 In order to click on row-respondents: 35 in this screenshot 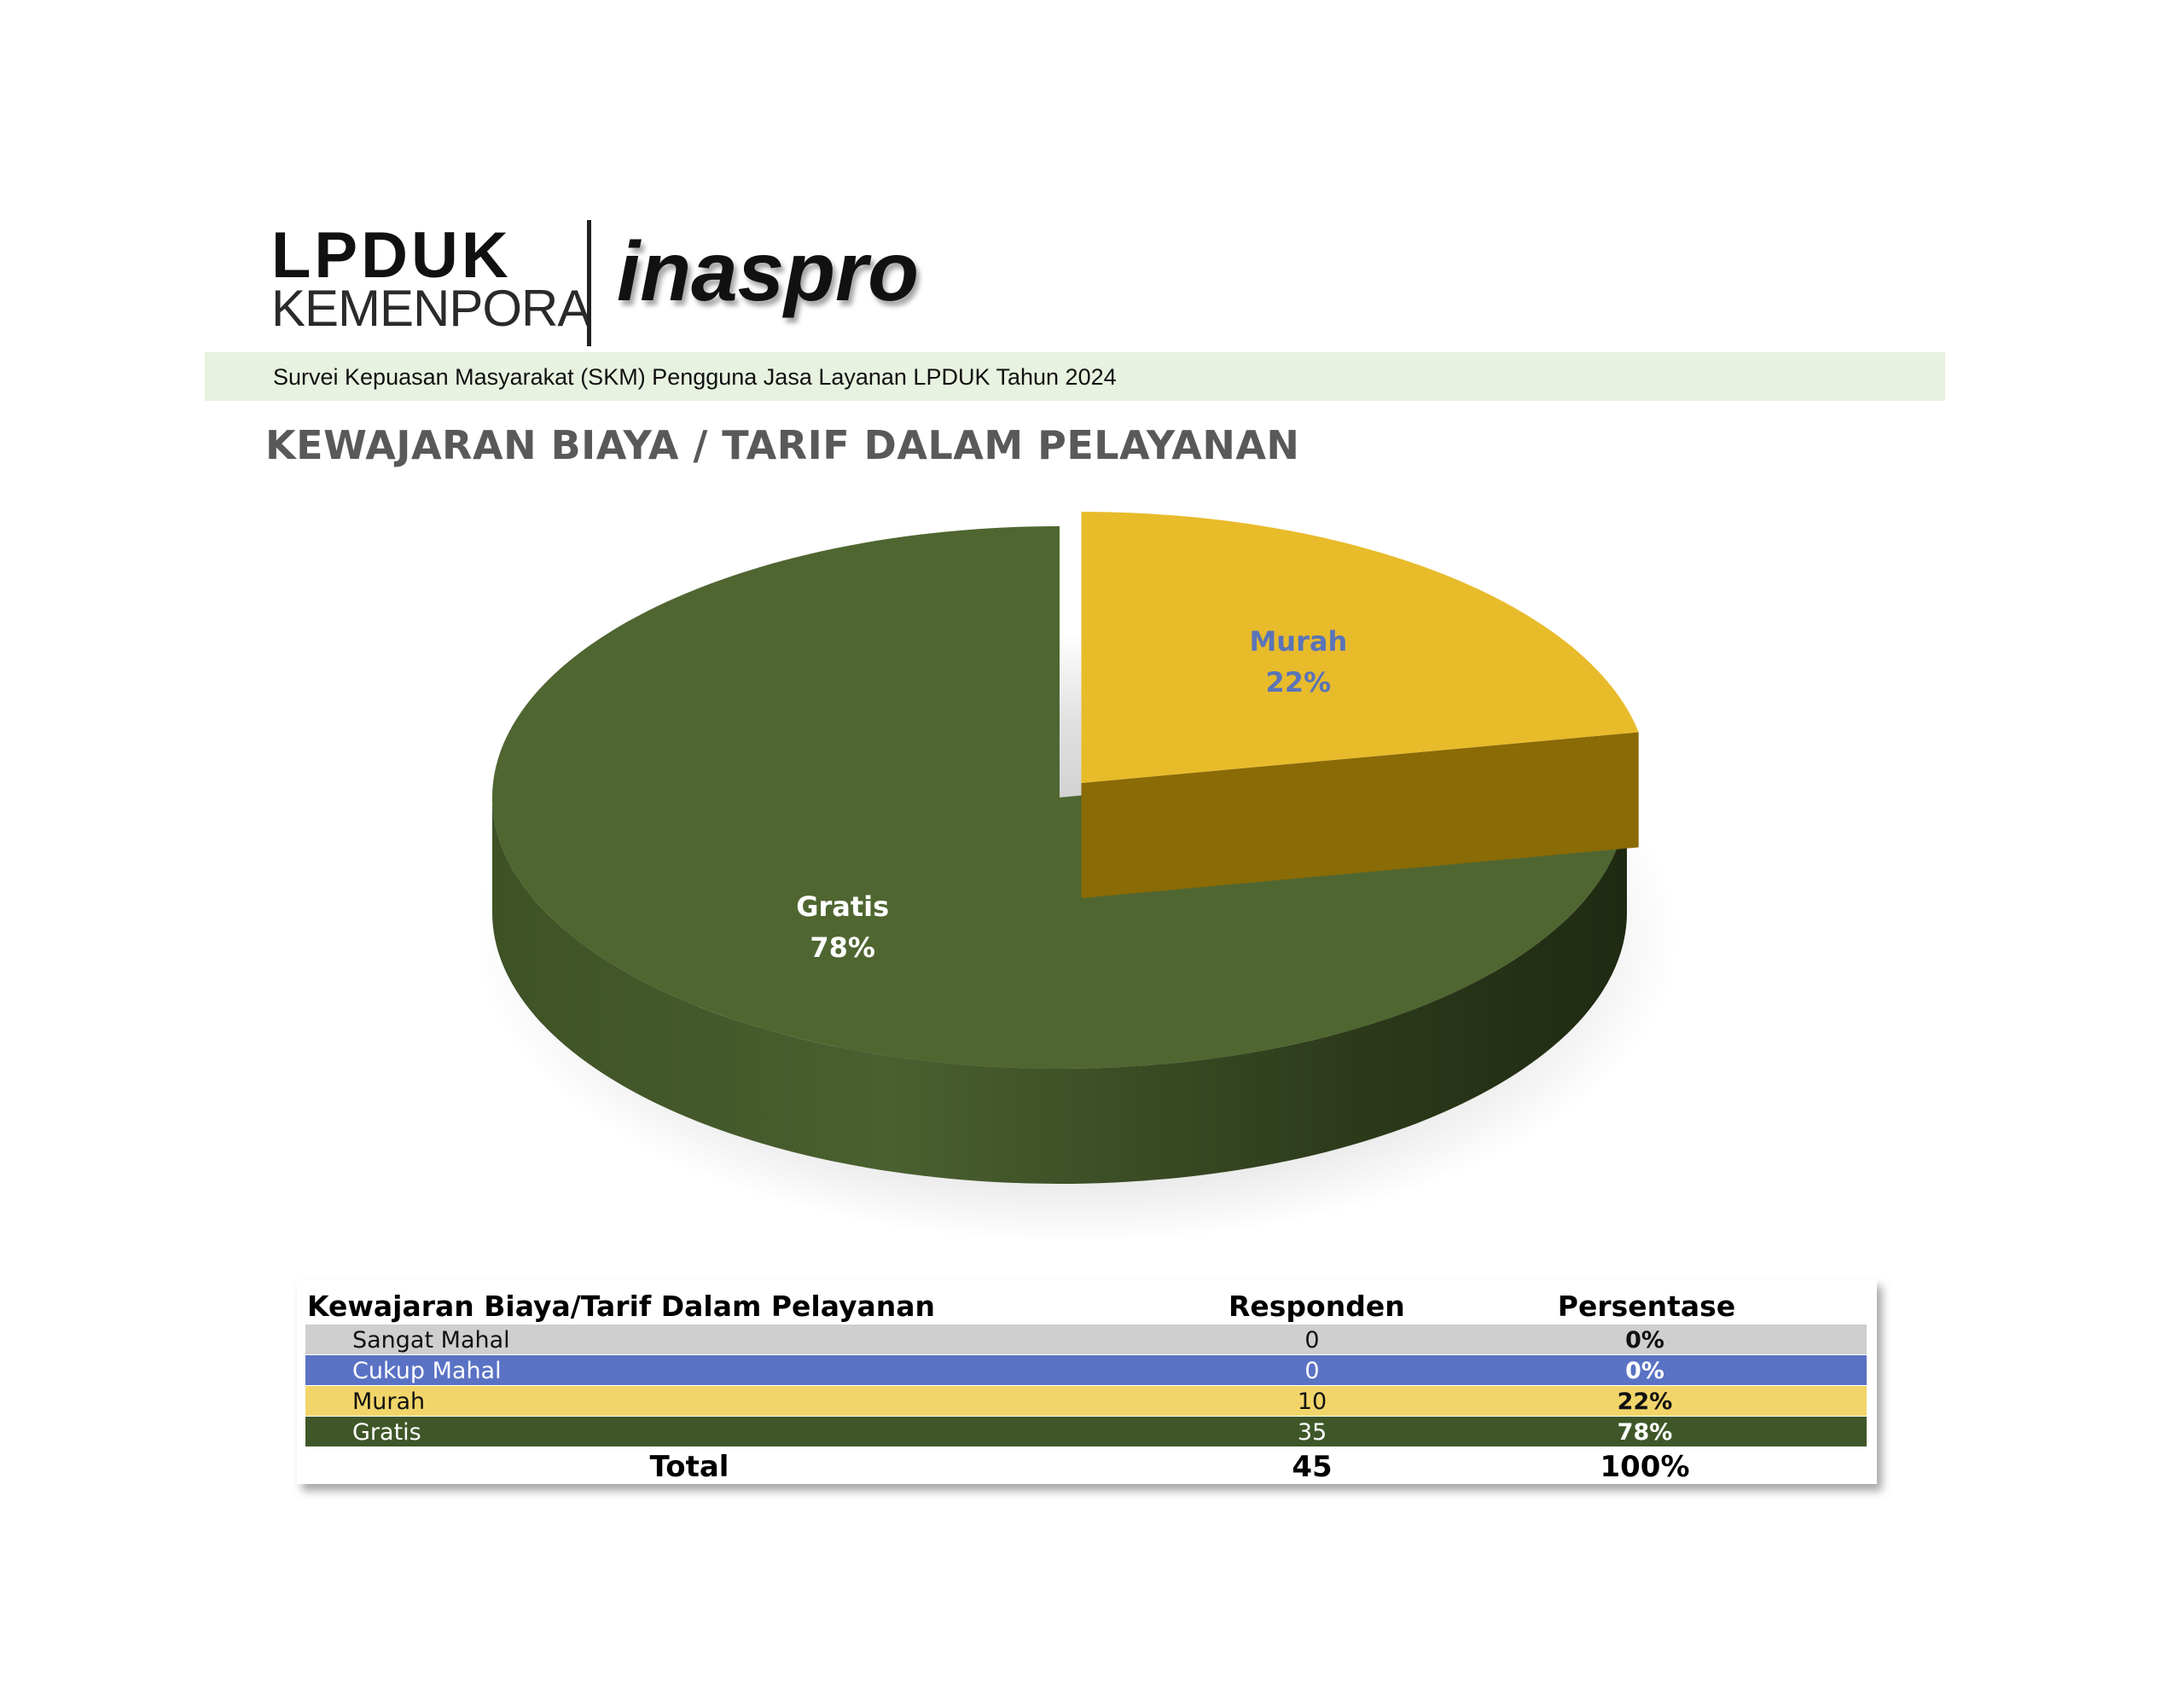, I will do `click(1312, 1433)`.